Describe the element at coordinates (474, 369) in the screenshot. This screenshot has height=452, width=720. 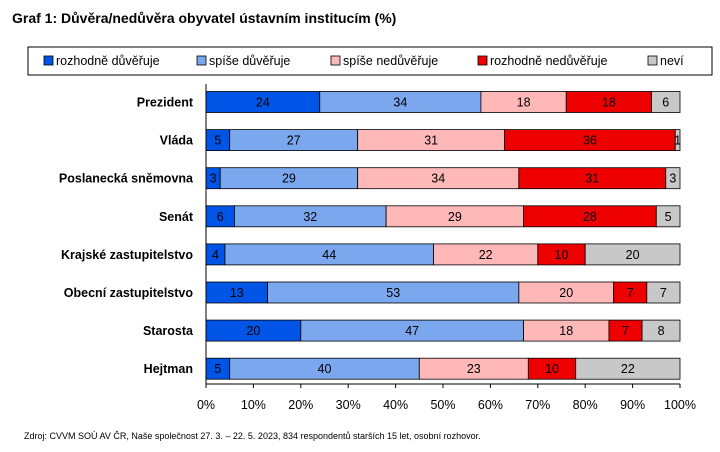
I see `data-label-hejtman-spise-neduveruje: 23` at that location.